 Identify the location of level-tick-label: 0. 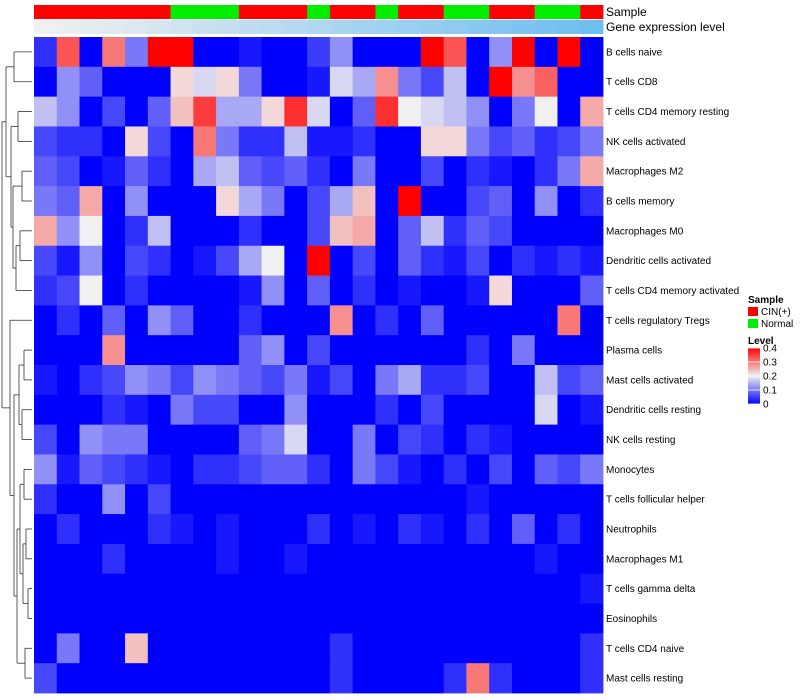
(766, 405).